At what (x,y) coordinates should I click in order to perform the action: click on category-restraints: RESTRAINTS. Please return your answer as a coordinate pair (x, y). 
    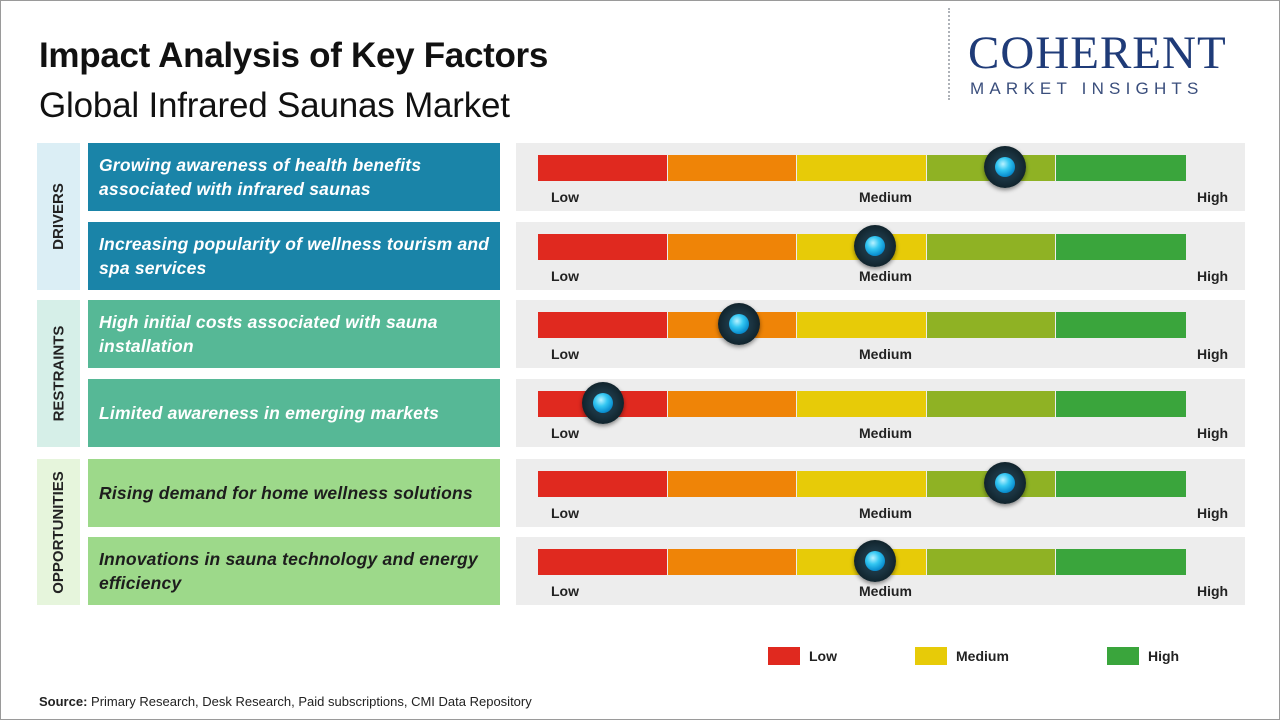
    Looking at the image, I should click on (58, 373).